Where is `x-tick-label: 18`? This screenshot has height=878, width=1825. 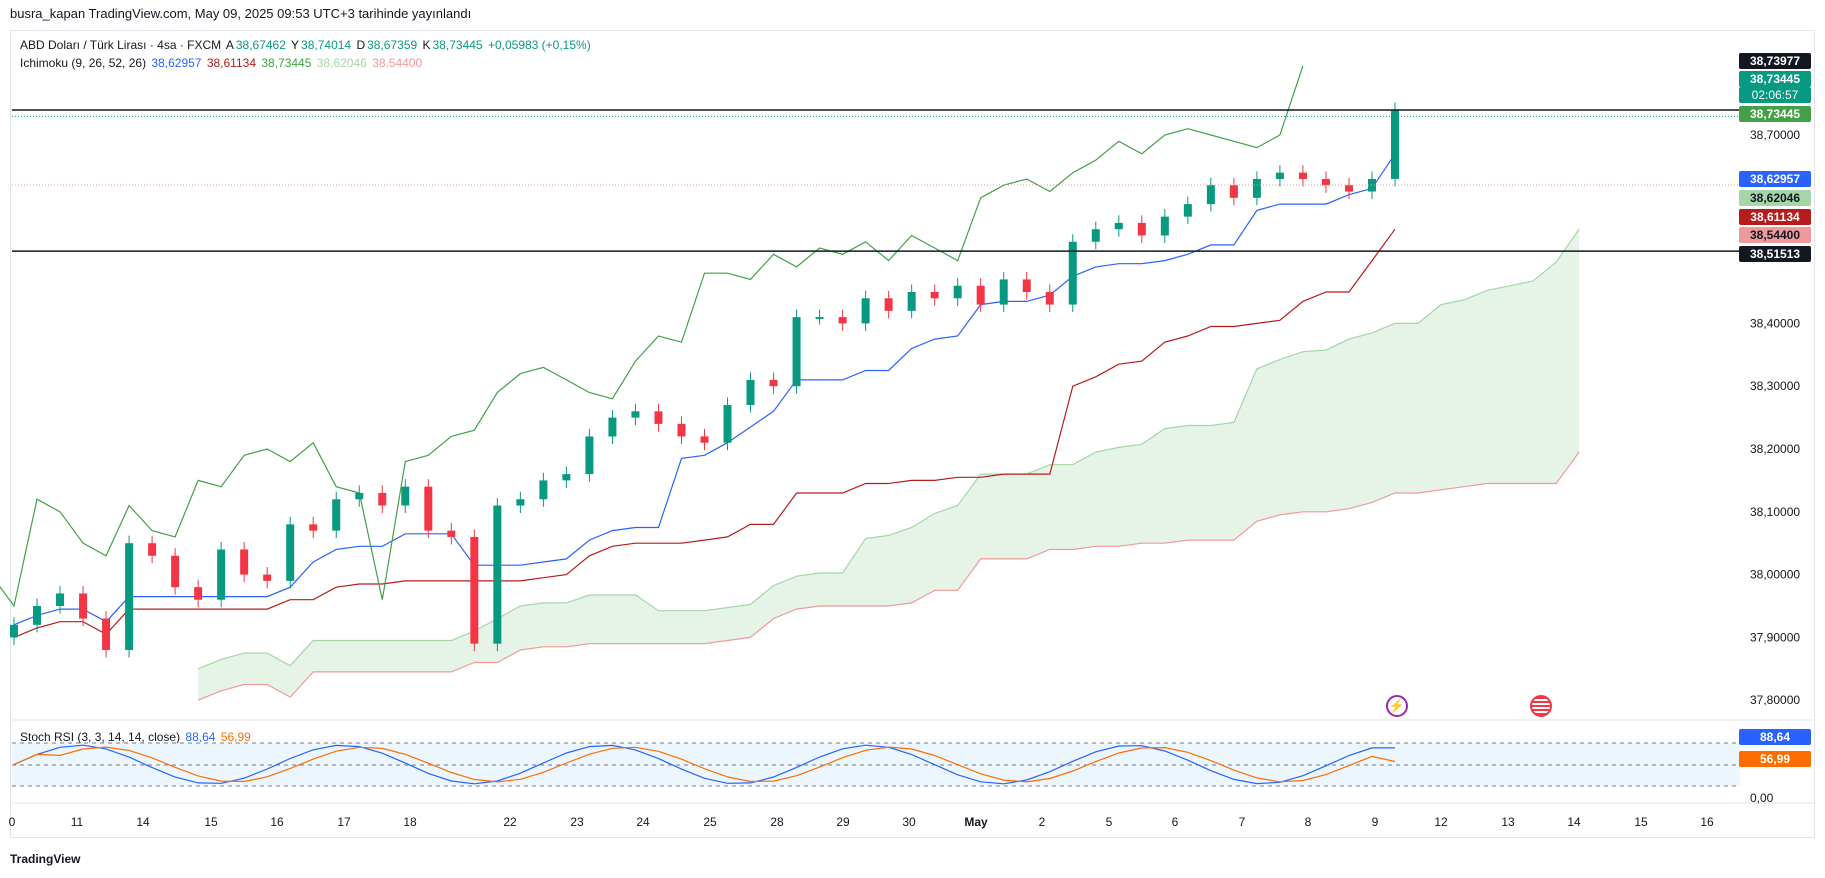 x-tick-label: 18 is located at coordinates (410, 822).